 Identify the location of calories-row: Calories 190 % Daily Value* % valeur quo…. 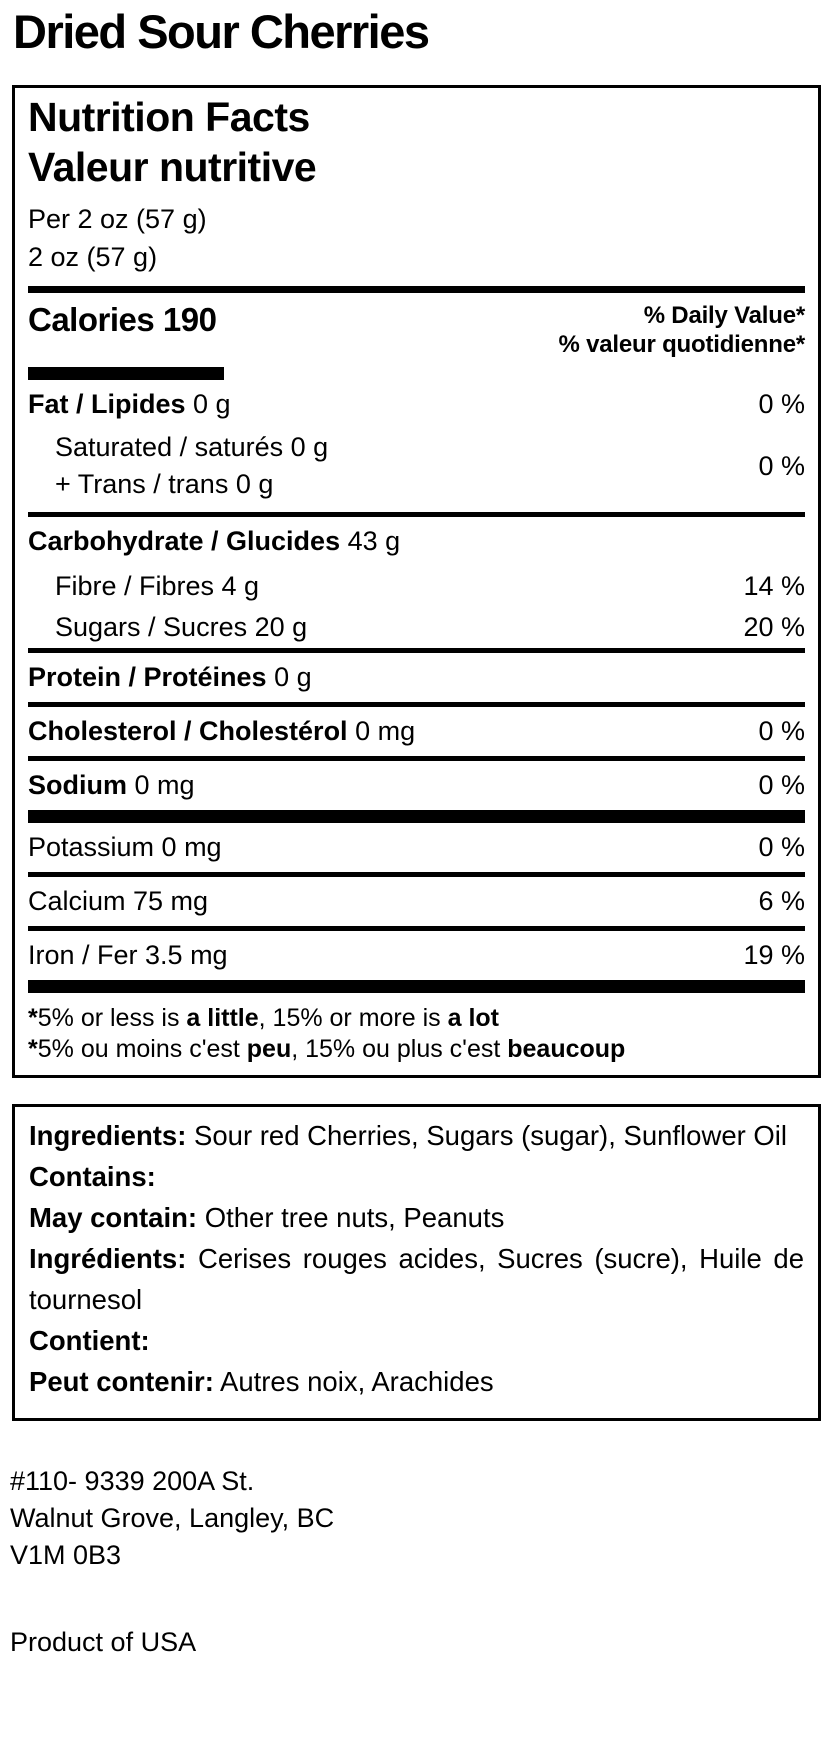
(416, 330).